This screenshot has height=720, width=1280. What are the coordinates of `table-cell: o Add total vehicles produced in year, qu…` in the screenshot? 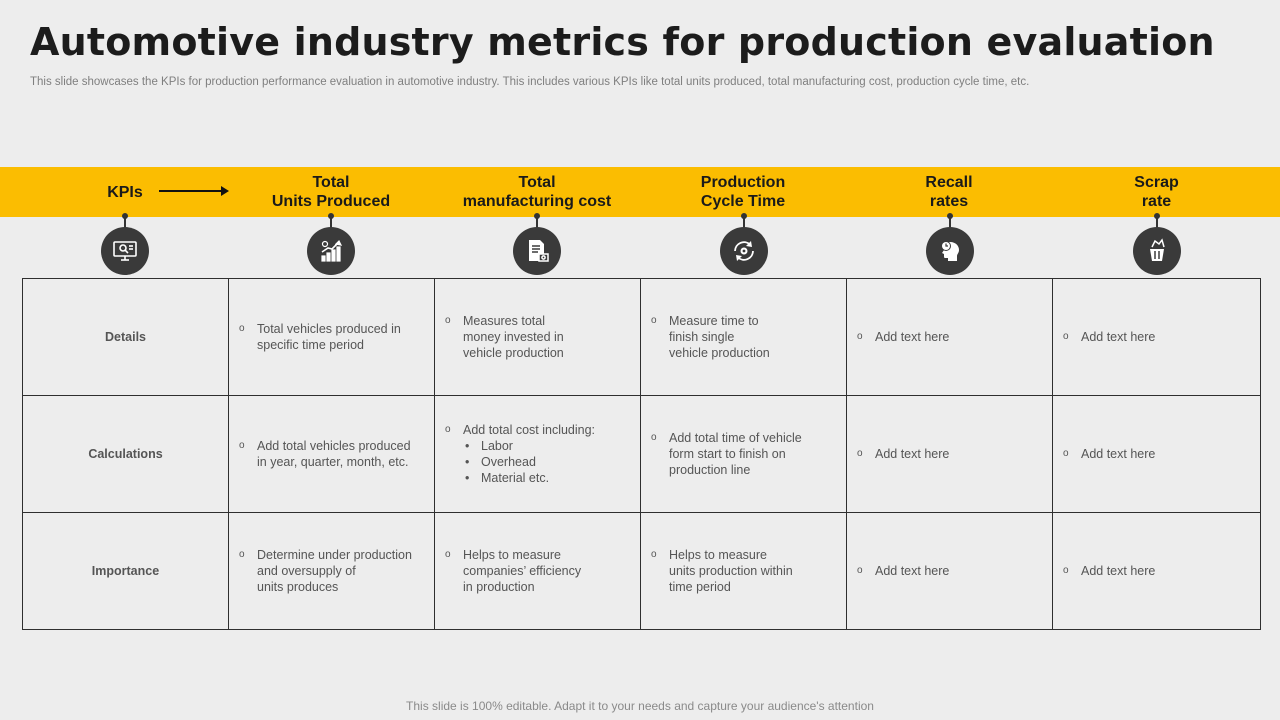 It's located at (331, 454).